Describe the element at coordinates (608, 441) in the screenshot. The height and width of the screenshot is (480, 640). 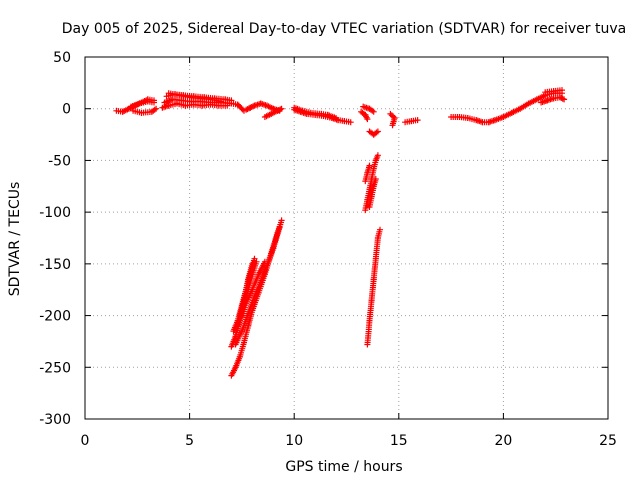
I see `x-tick-label: 25` at that location.